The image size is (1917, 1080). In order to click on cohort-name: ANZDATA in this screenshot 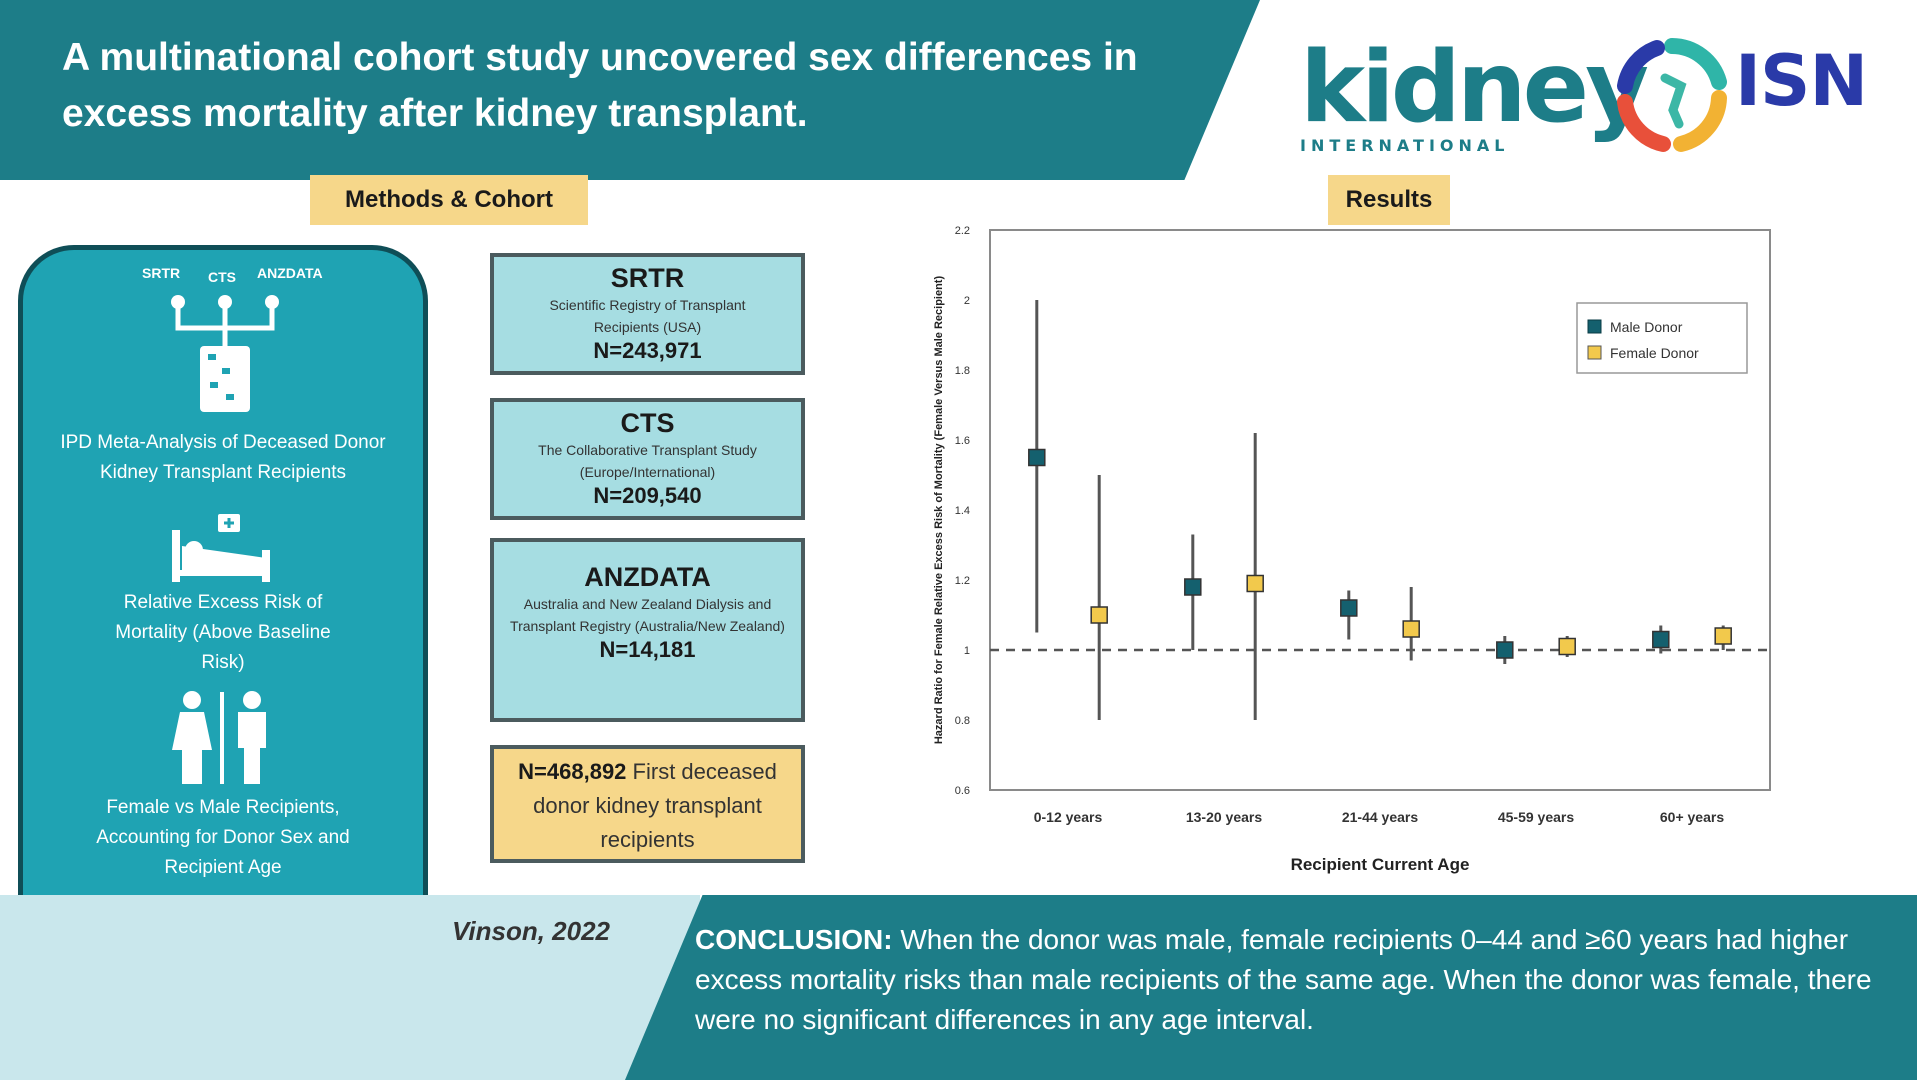, I will do `click(647, 577)`.